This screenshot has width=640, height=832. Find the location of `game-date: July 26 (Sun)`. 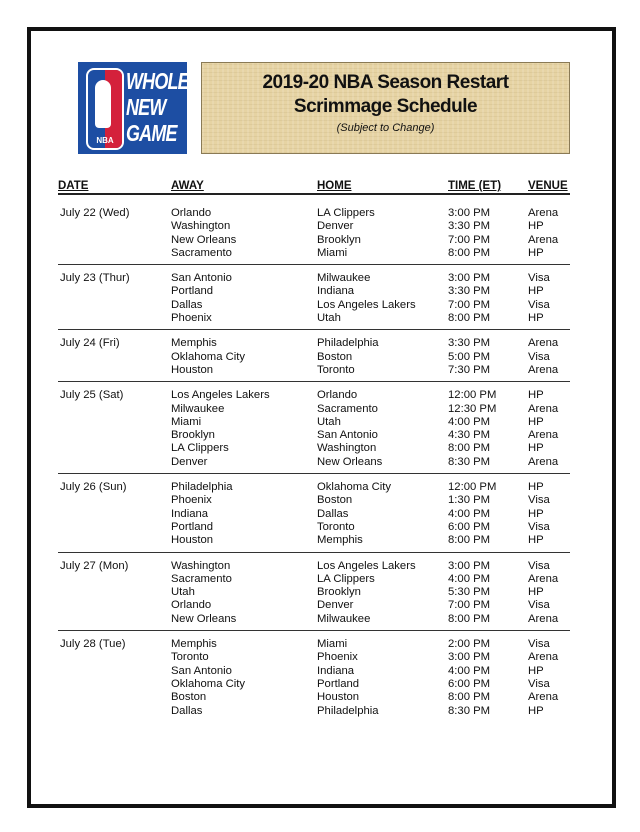

game-date: July 26 (Sun) is located at coordinates (93, 487).